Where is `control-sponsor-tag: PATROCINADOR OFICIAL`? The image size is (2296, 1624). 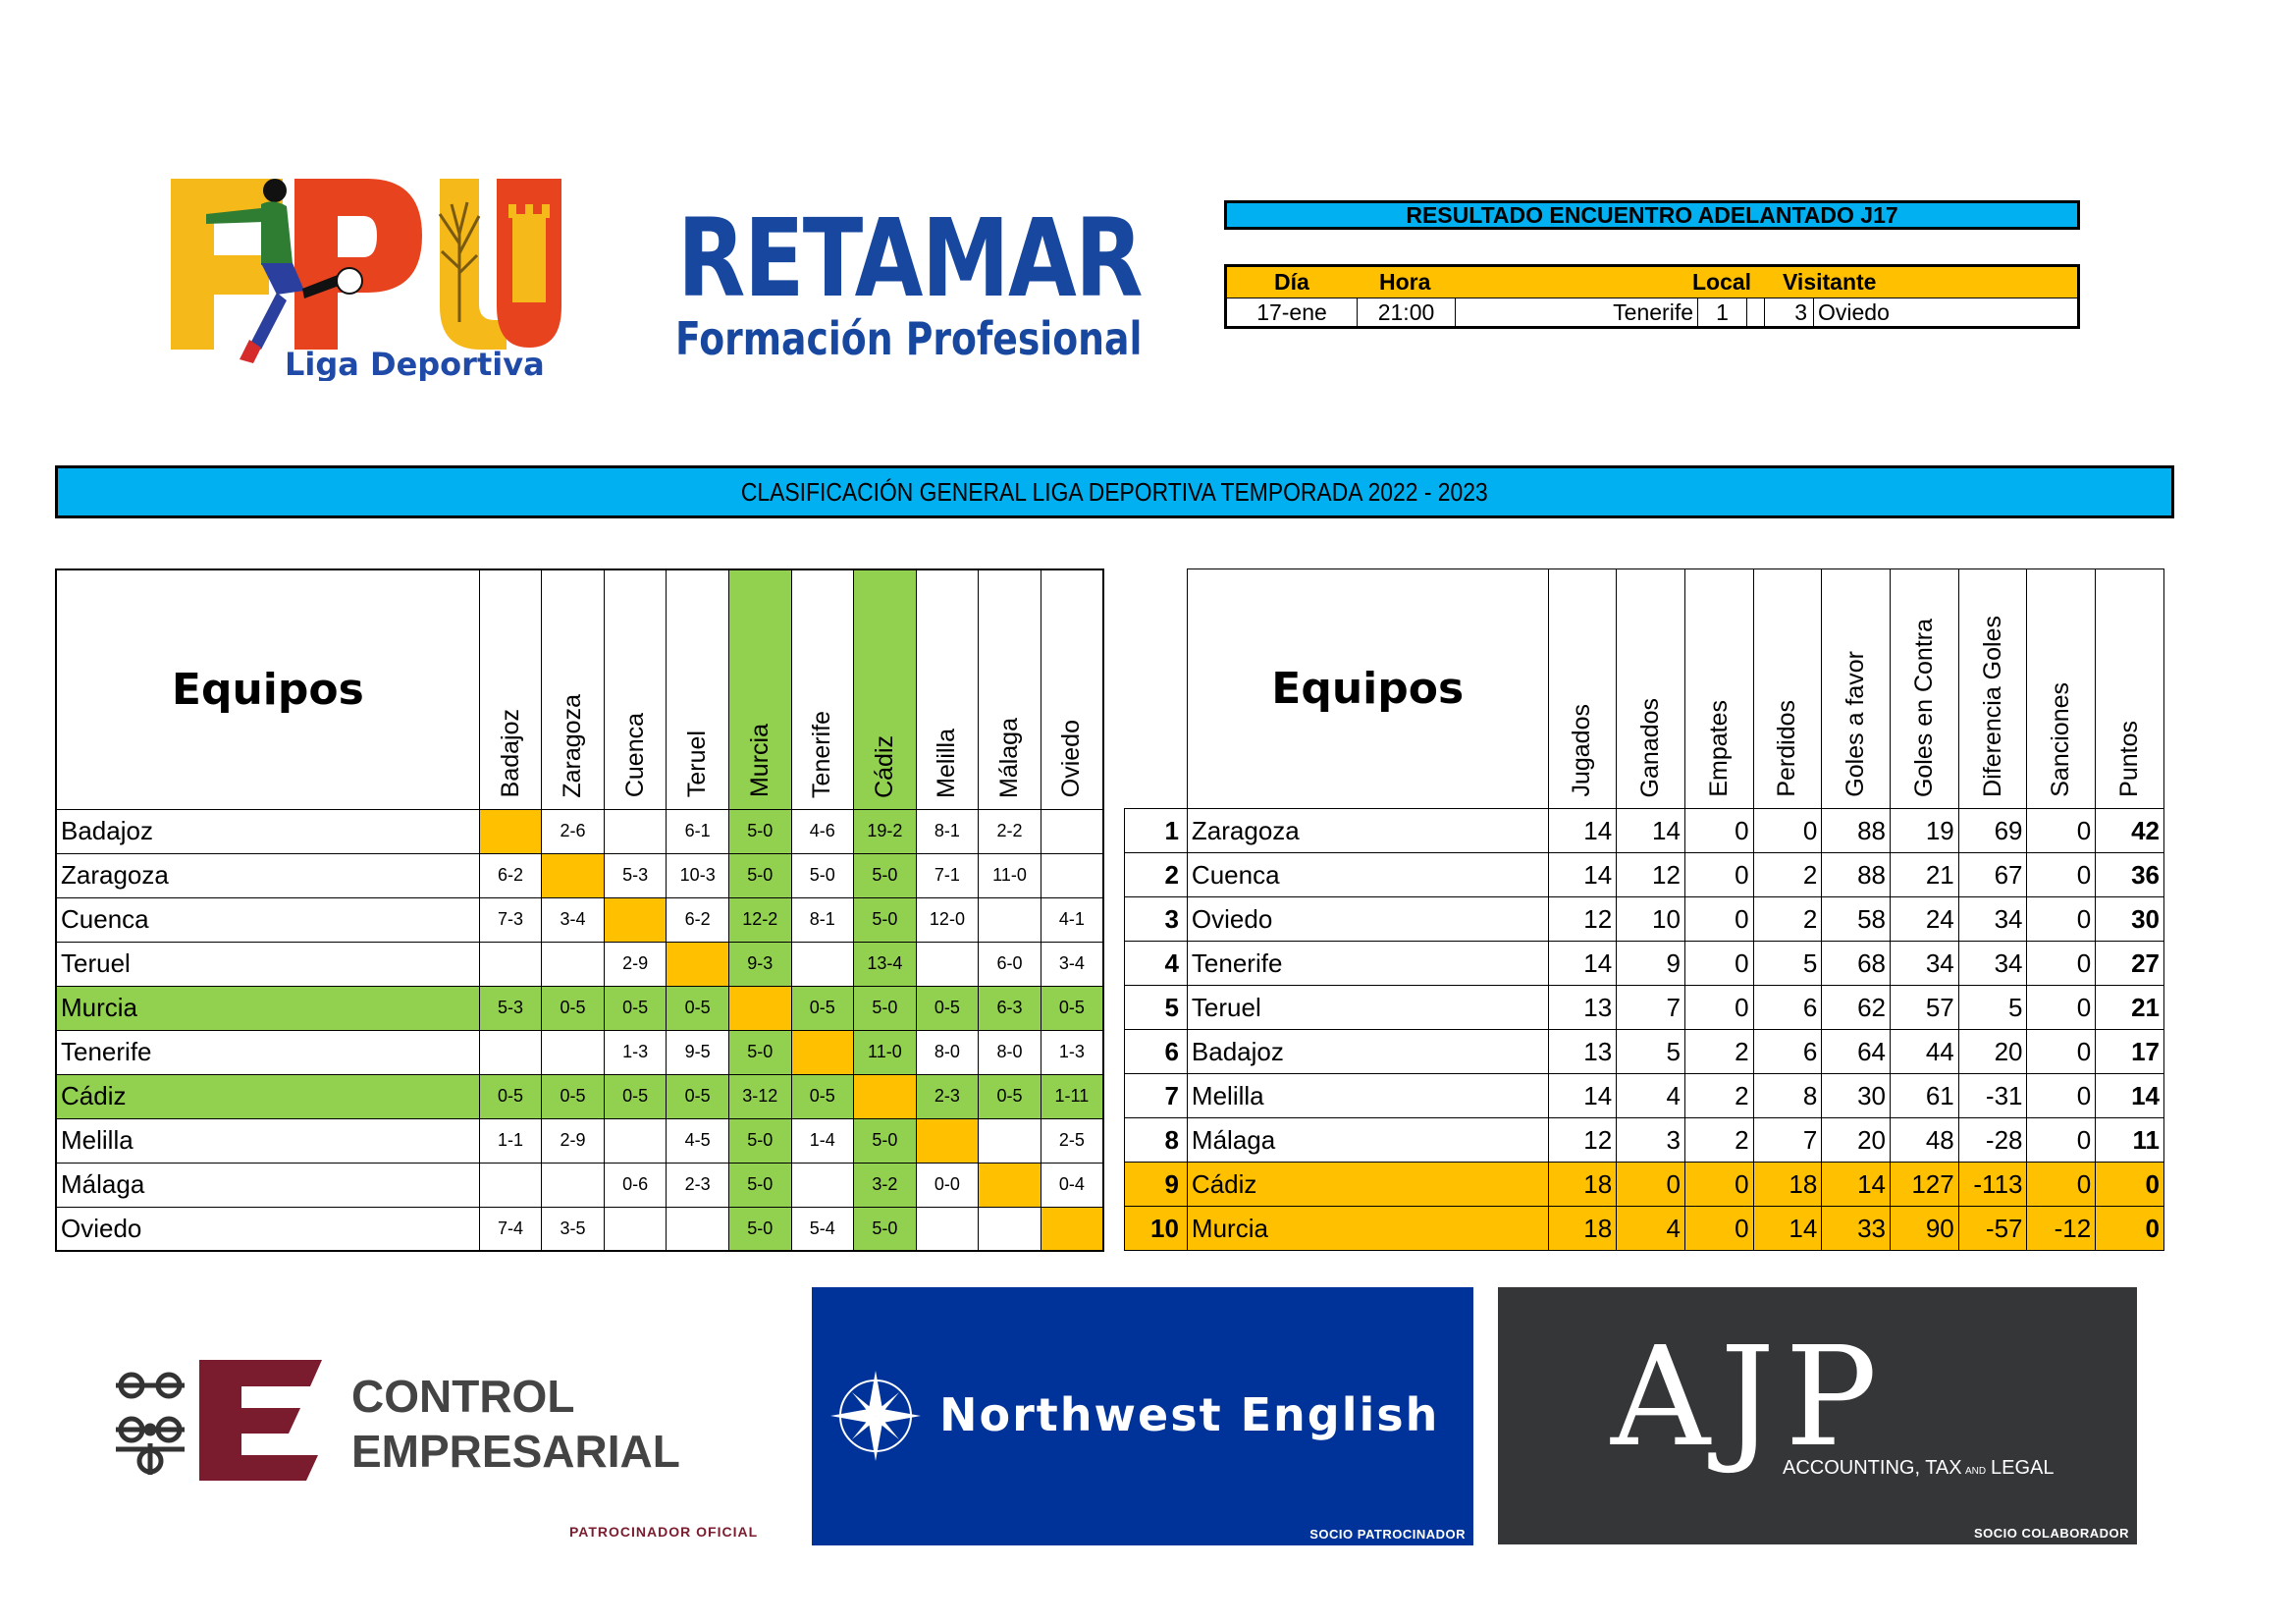 control-sponsor-tag: PATROCINADOR OFICIAL is located at coordinates (664, 1532).